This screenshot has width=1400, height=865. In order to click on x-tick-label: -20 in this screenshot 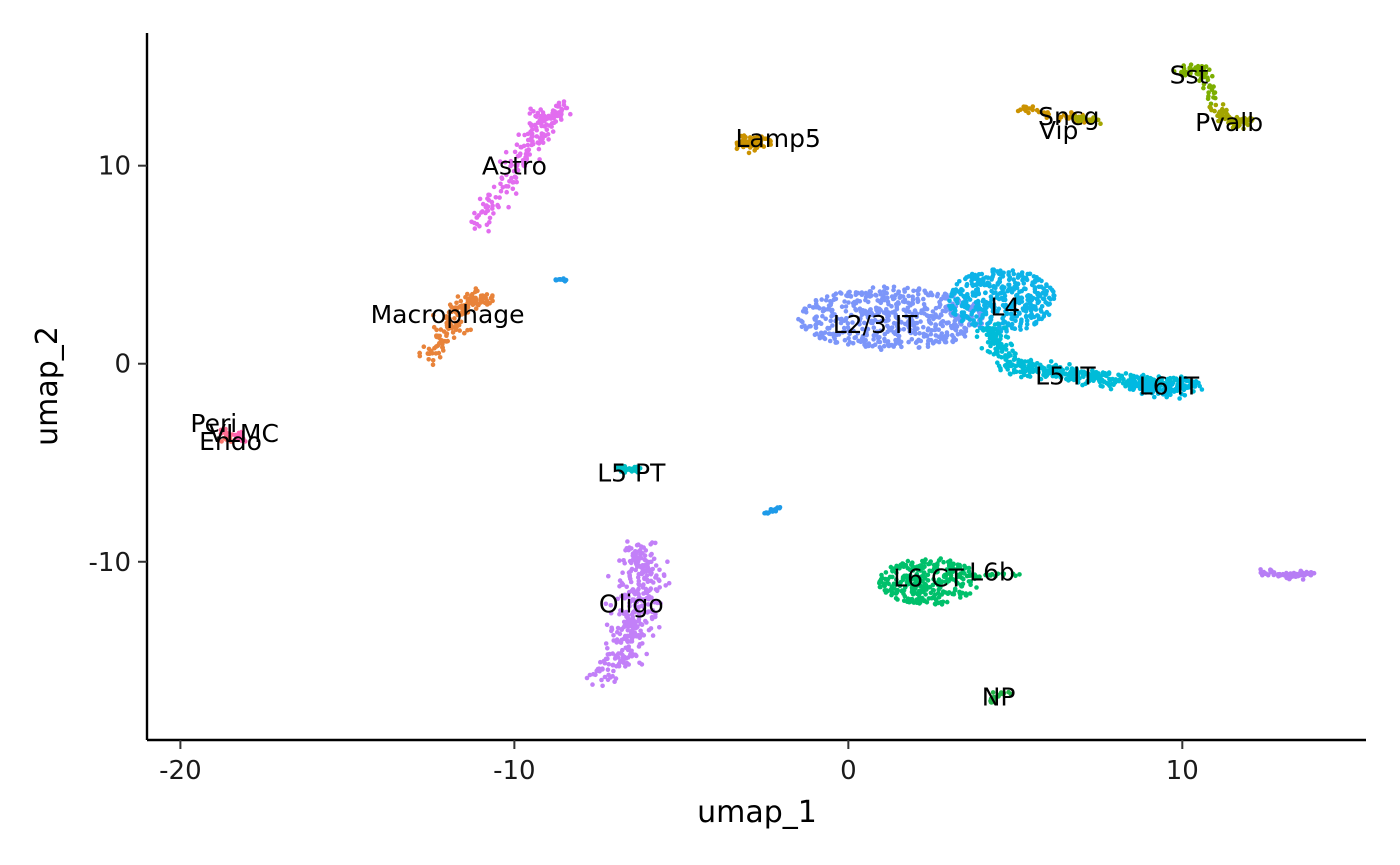, I will do `click(180, 771)`.